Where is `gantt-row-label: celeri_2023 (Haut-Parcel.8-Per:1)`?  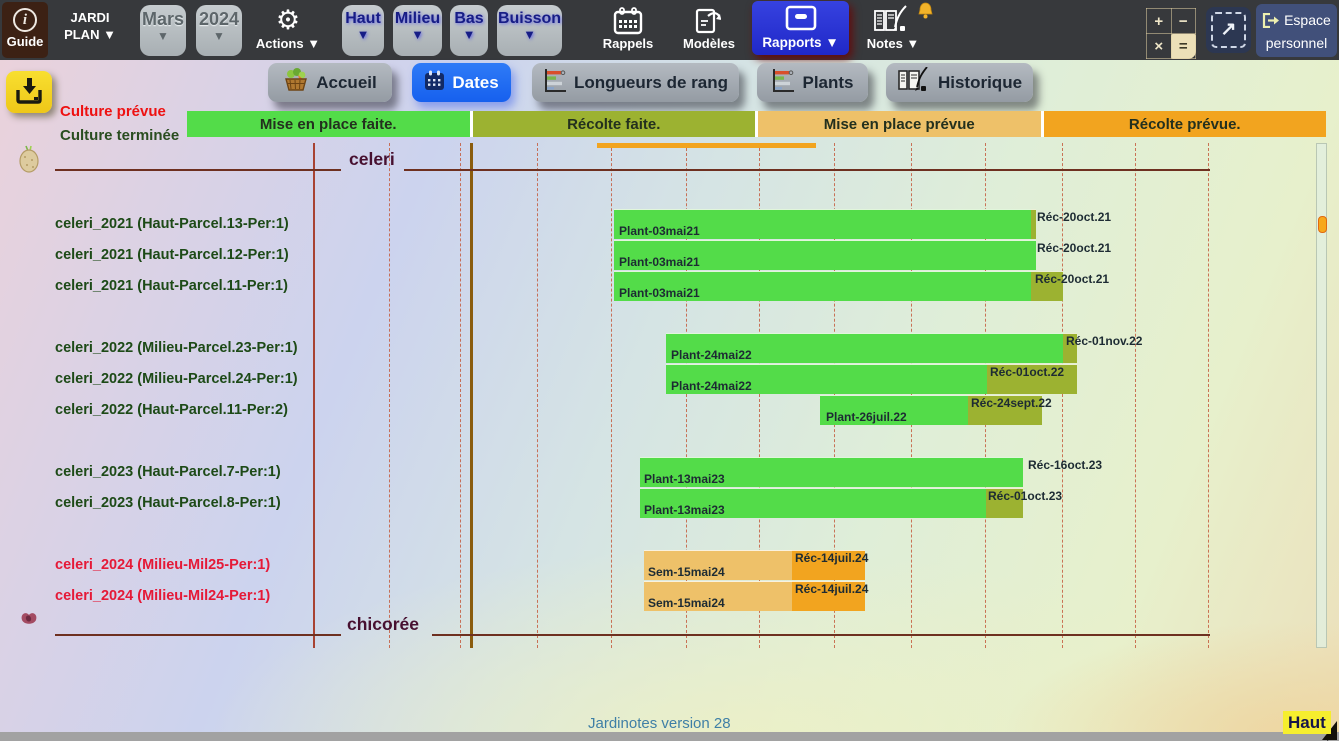
gantt-row-label: celeri_2023 (Haut-Parcel.8-Per:1) is located at coordinates (168, 503).